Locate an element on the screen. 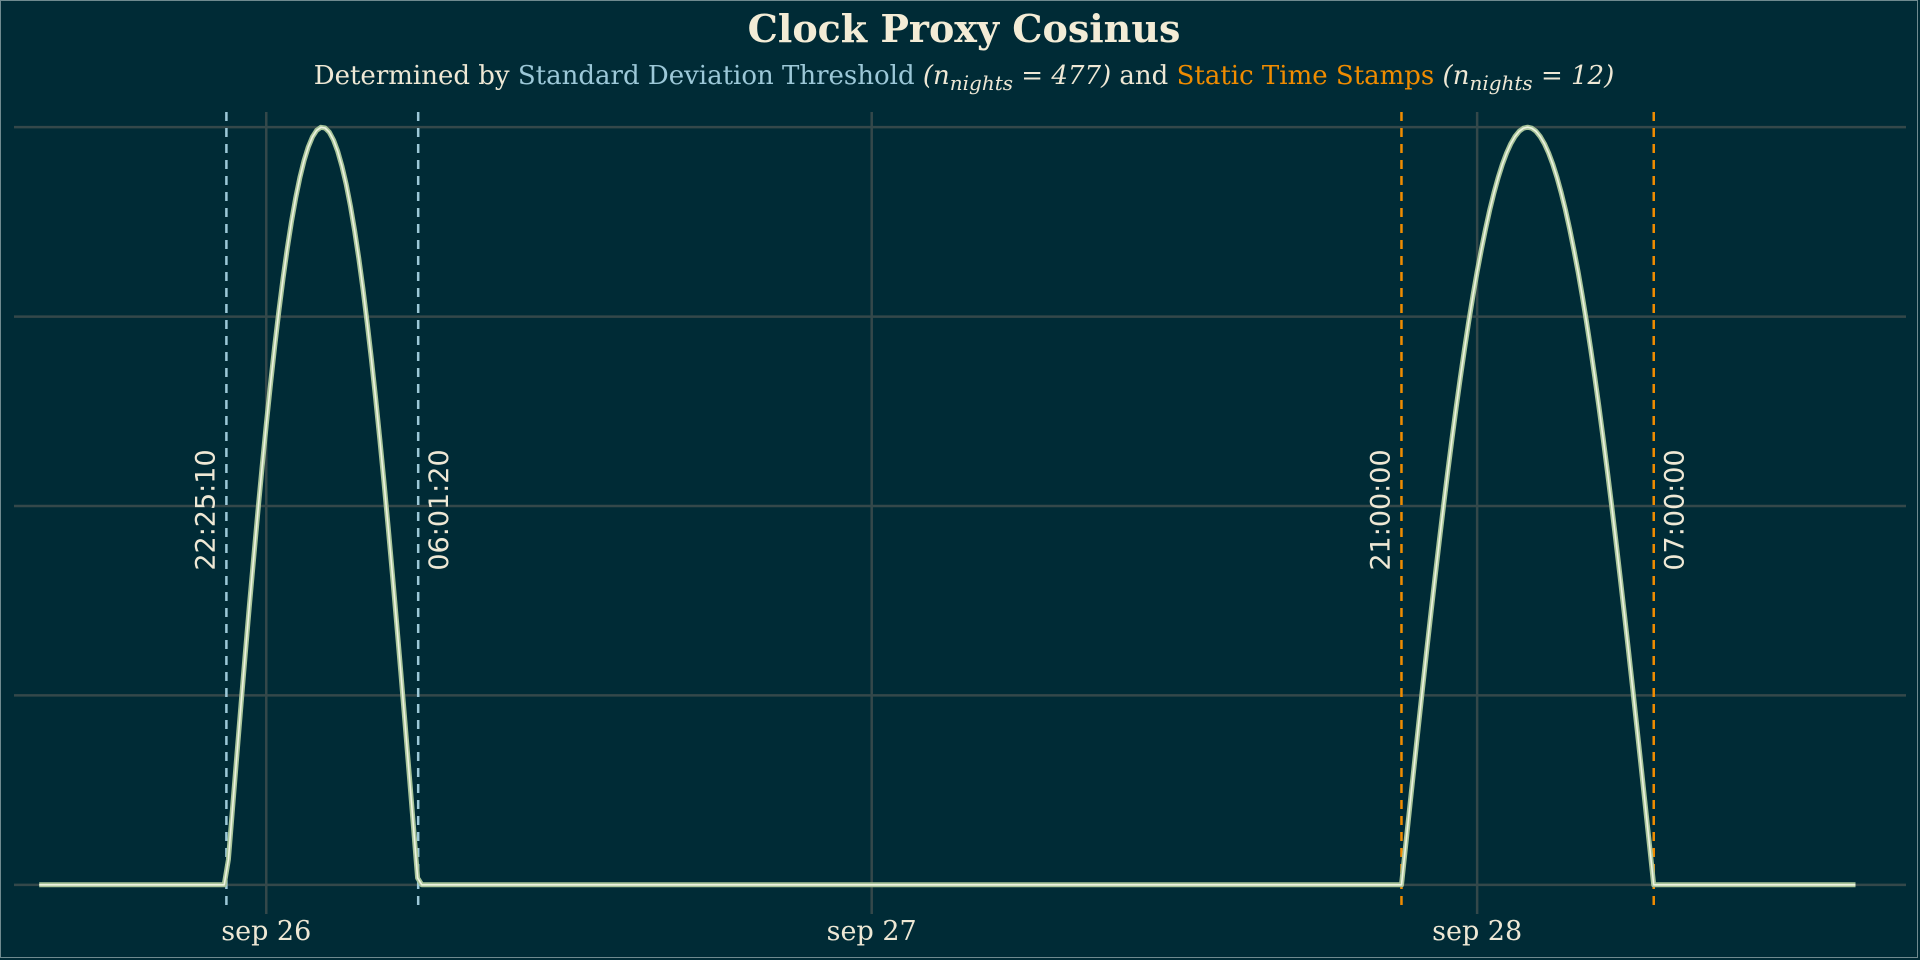 The height and width of the screenshot is (960, 1920). subtitle-sd-method: Standard Deviation Threshold is located at coordinates (716, 76).